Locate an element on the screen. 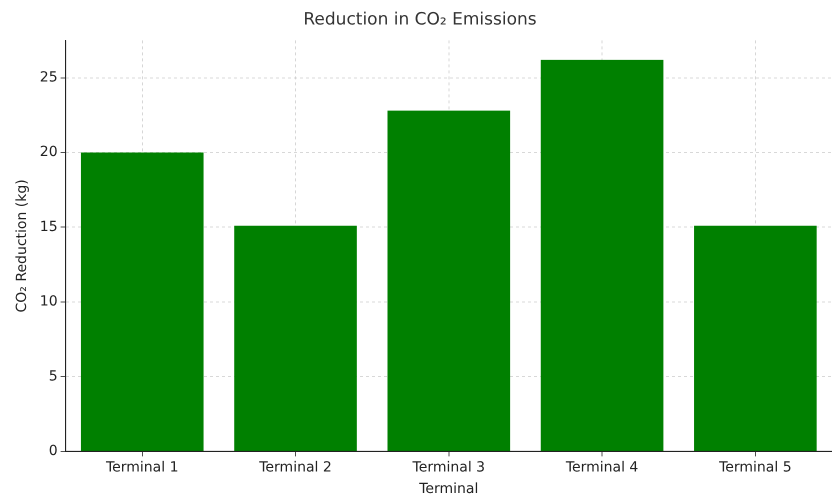  chart-title: Reduction in CO₂ Emissions is located at coordinates (420, 20).